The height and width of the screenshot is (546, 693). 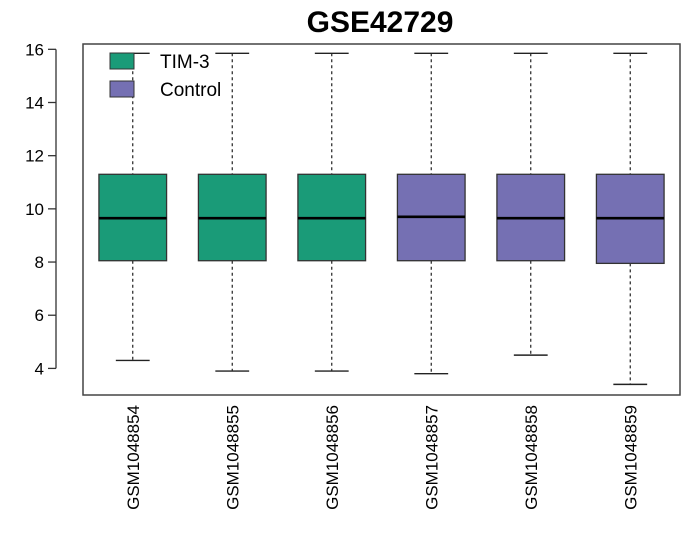 I want to click on x-tick-label: GSM1048855, so click(x=232, y=457).